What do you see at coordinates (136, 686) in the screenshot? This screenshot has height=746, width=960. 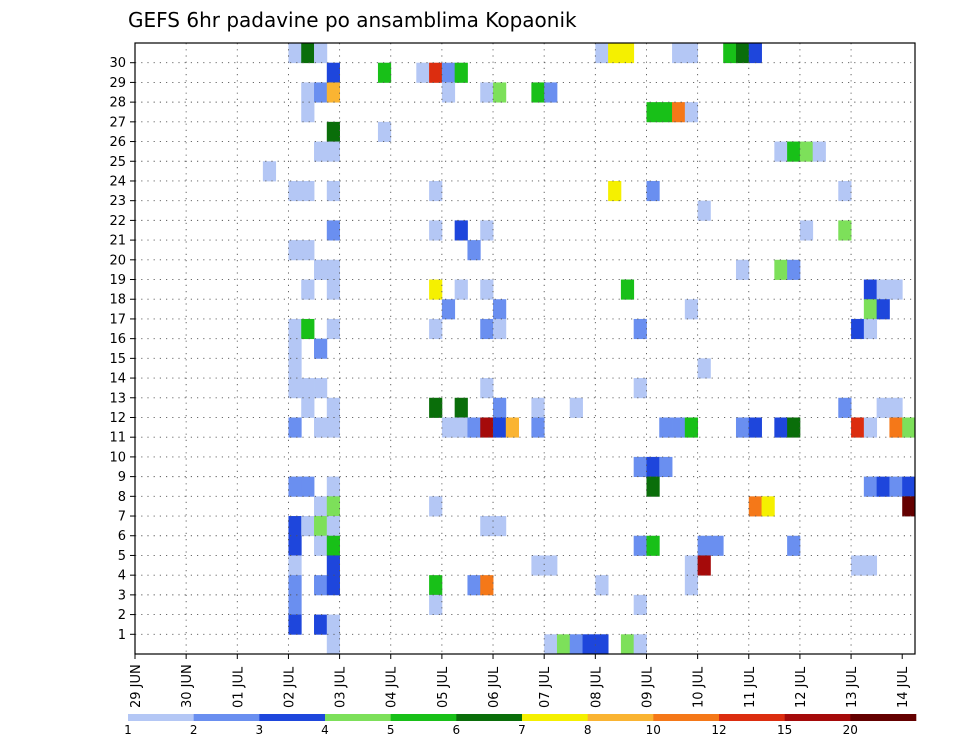 I see `x-tick-label: 29 JUN` at bounding box center [136, 686].